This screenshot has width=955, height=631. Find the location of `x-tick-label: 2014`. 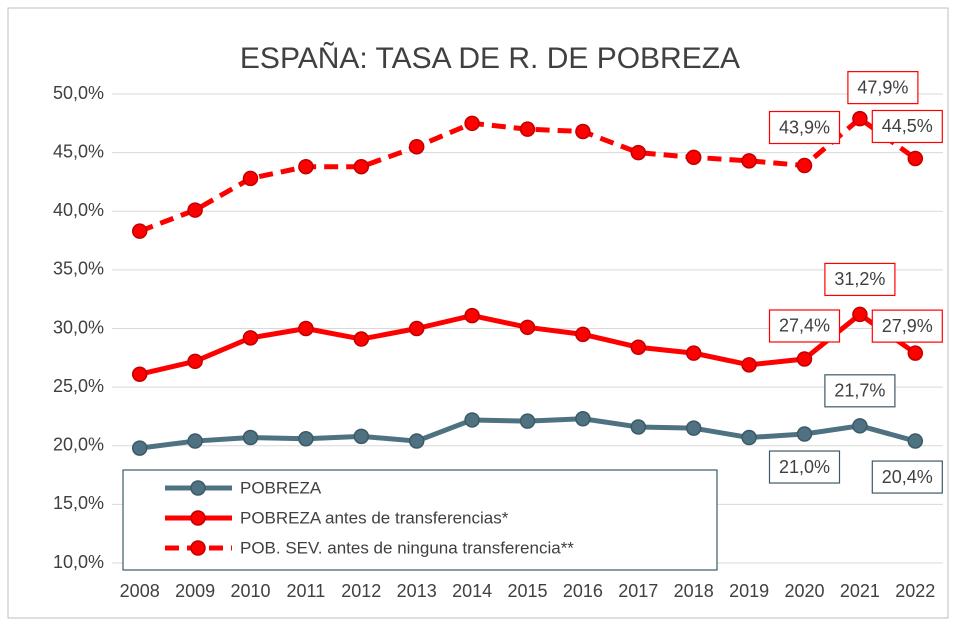

x-tick-label: 2014 is located at coordinates (472, 591).